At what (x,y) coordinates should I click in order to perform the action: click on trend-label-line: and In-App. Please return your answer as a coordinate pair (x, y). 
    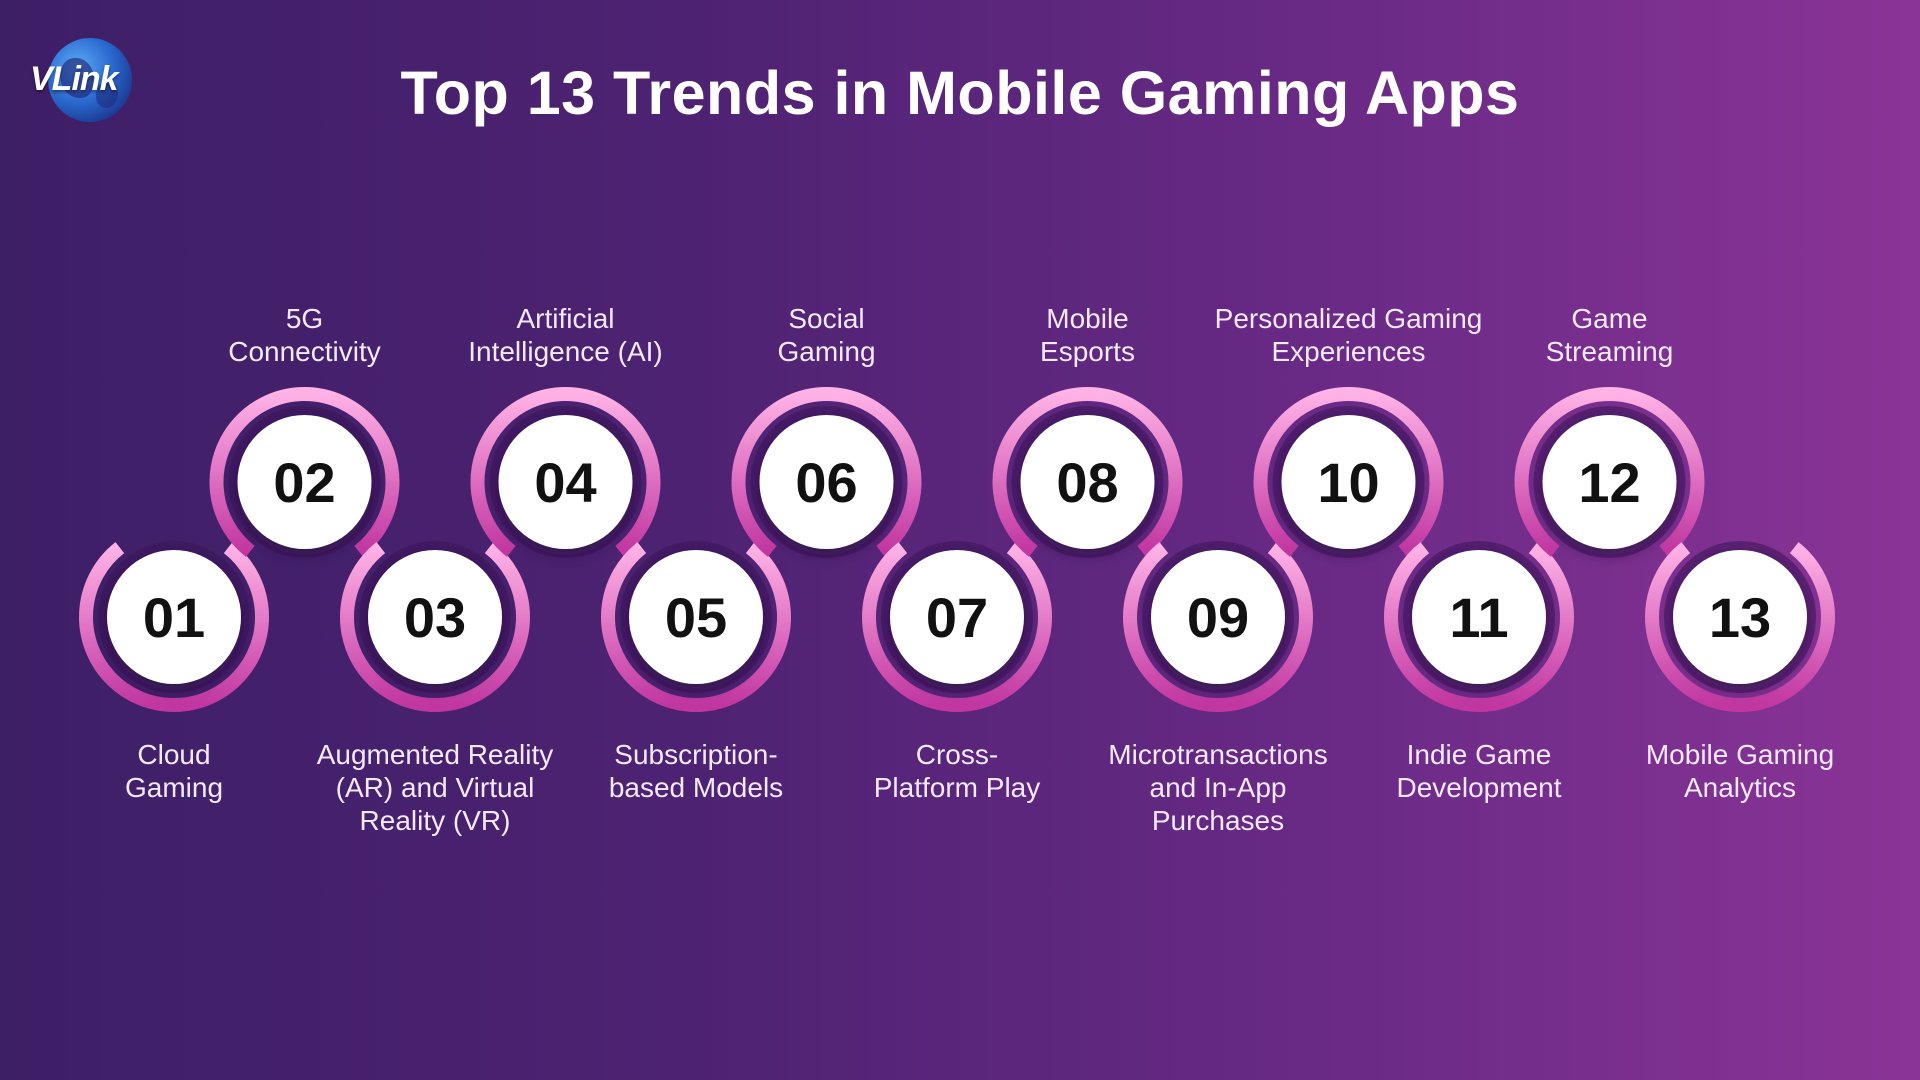
    Looking at the image, I should click on (1218, 787).